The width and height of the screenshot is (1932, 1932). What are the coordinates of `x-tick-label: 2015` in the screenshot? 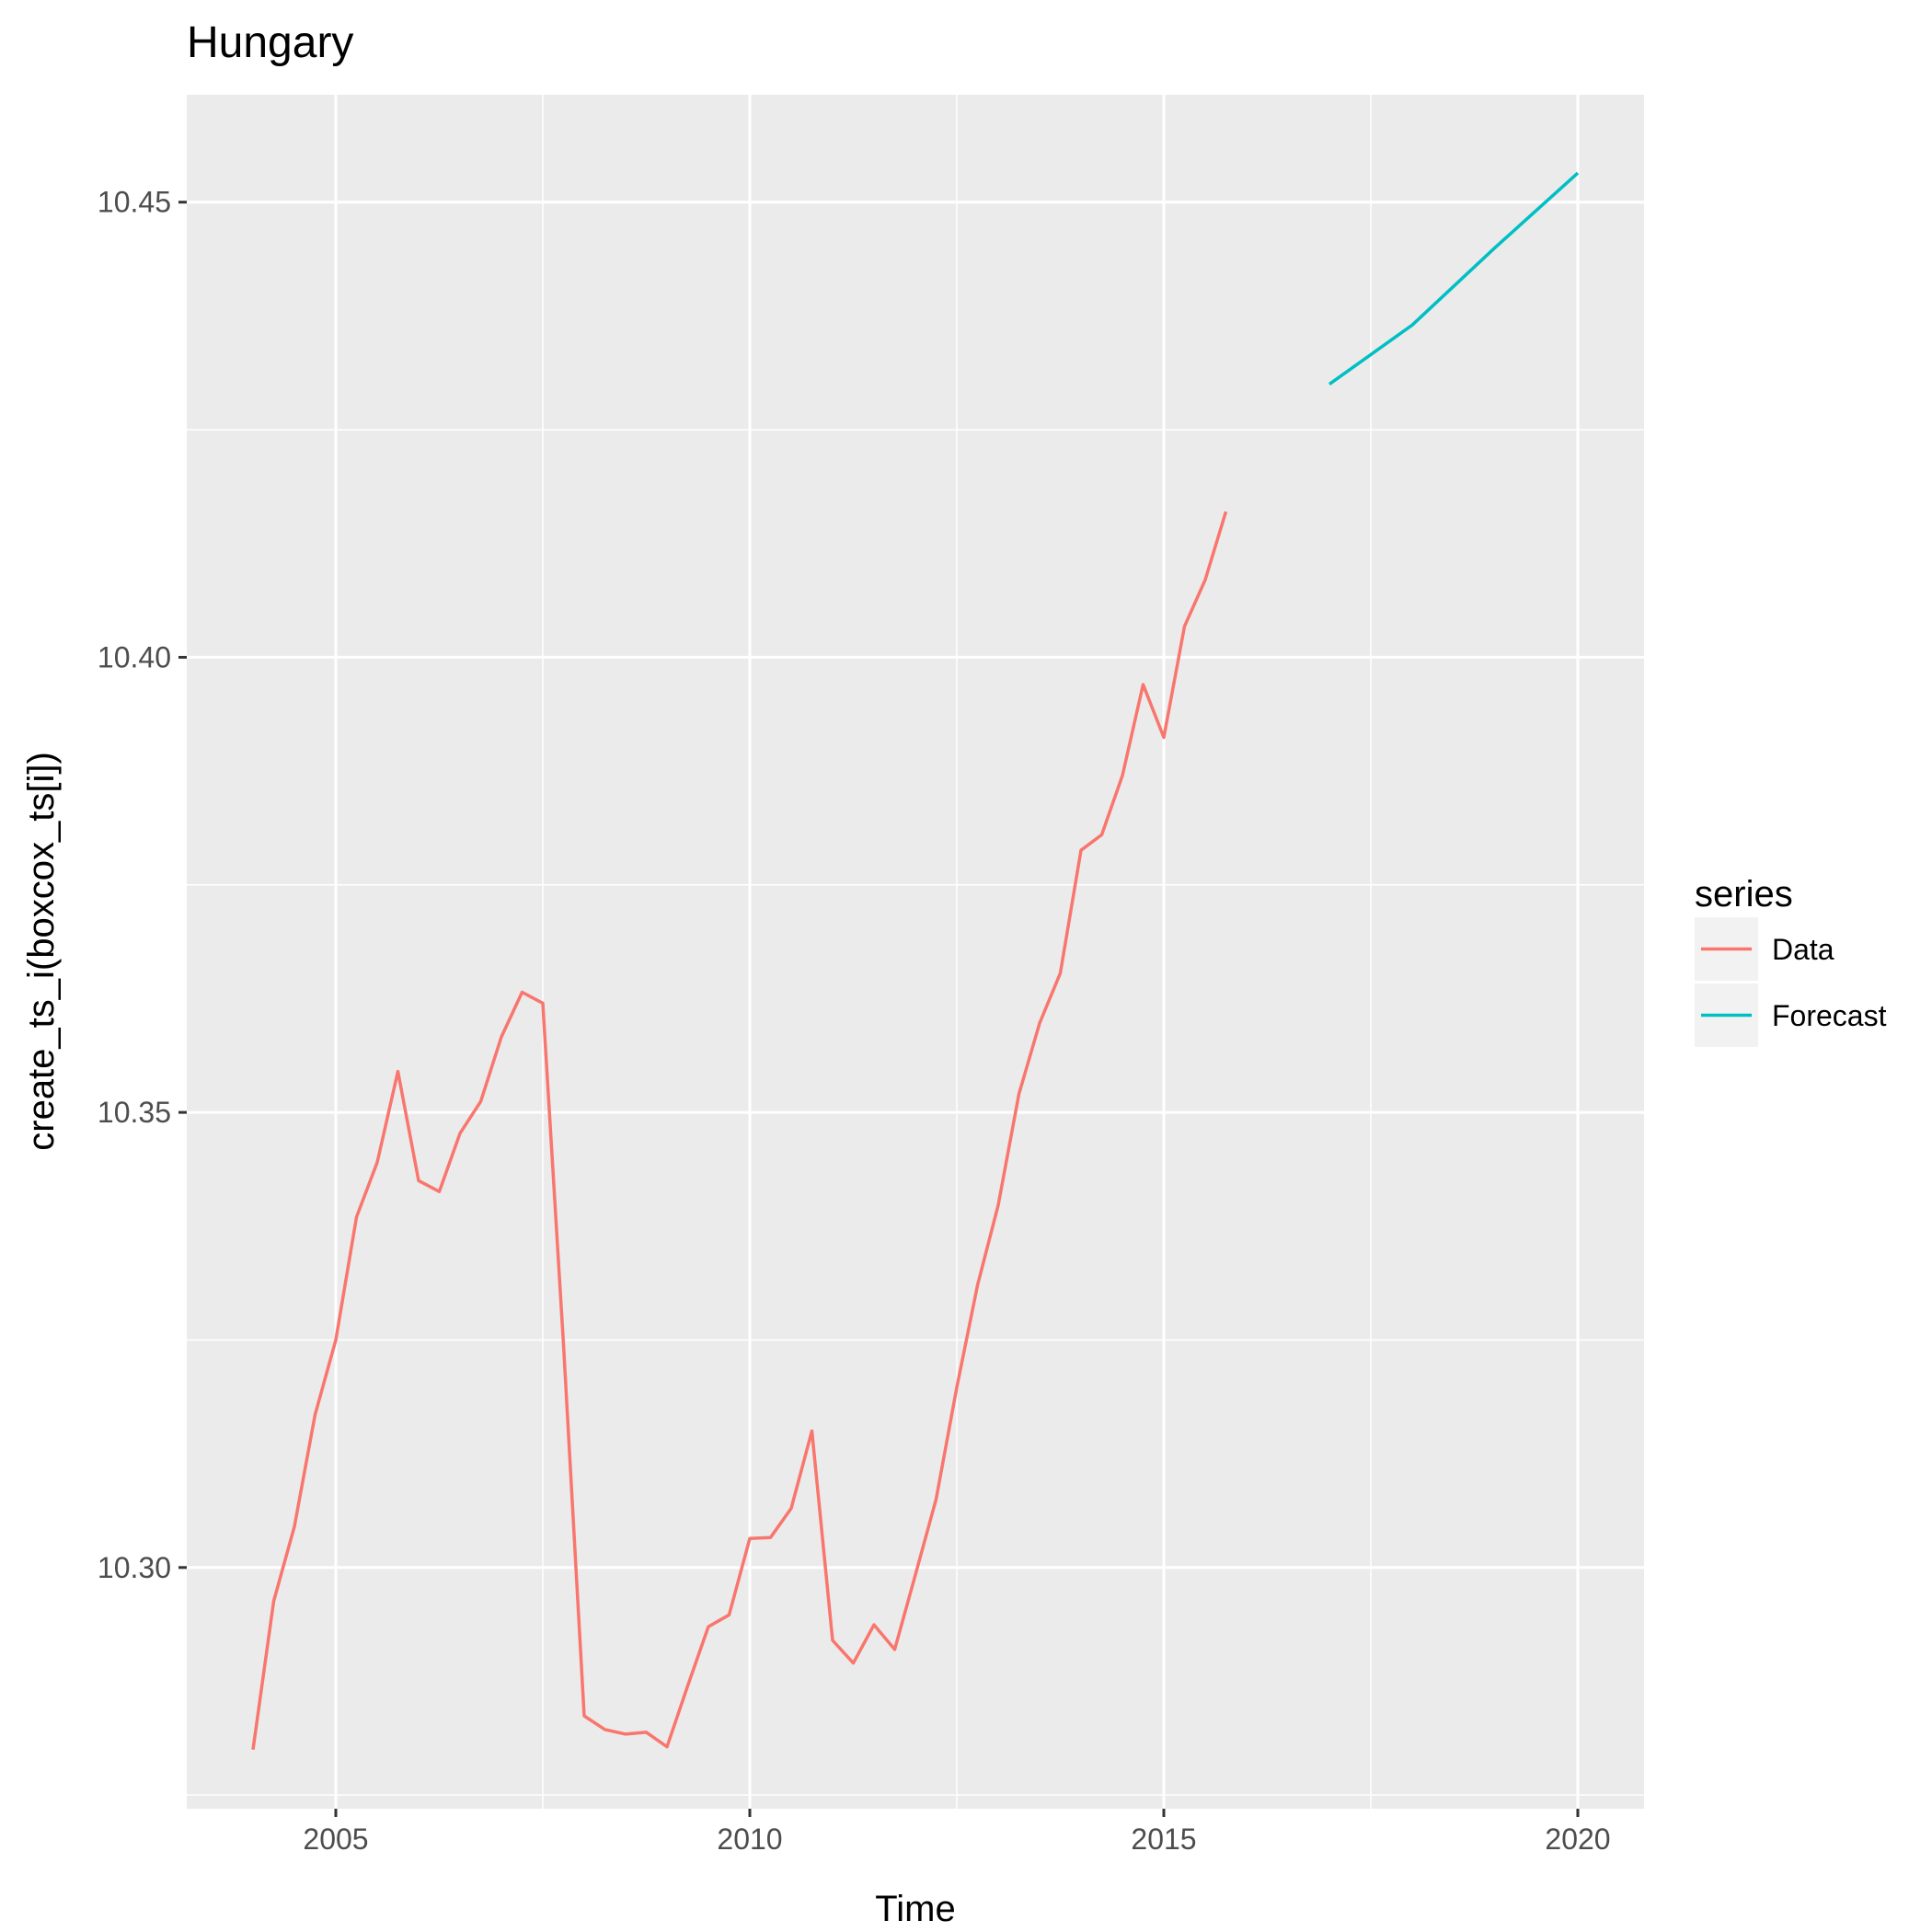 It's located at (1163, 1839).